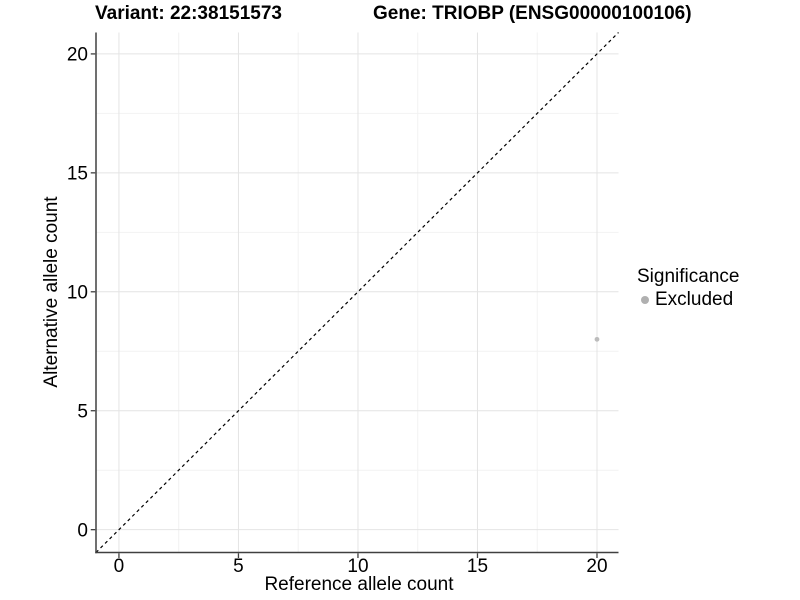 This screenshot has width=800, height=600. Describe the element at coordinates (597, 339) in the screenshot. I see `data-point` at that location.